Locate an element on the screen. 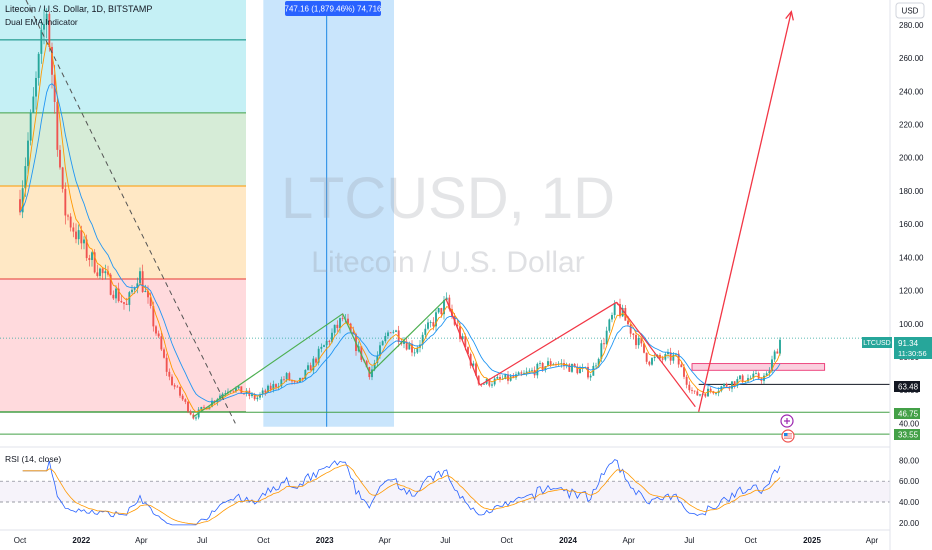  us-flag-event-icon is located at coordinates (788, 436).